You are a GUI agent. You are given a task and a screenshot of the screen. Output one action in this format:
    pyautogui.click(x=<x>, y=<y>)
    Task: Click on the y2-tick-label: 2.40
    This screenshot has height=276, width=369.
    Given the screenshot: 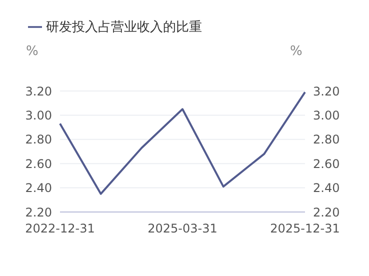 What is the action you would take?
    pyautogui.click(x=326, y=188)
    